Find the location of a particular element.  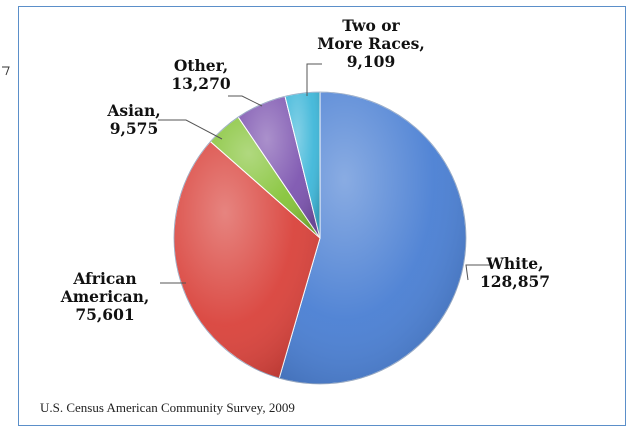

label-two-or-more-line-2: More Races, is located at coordinates (371, 43).